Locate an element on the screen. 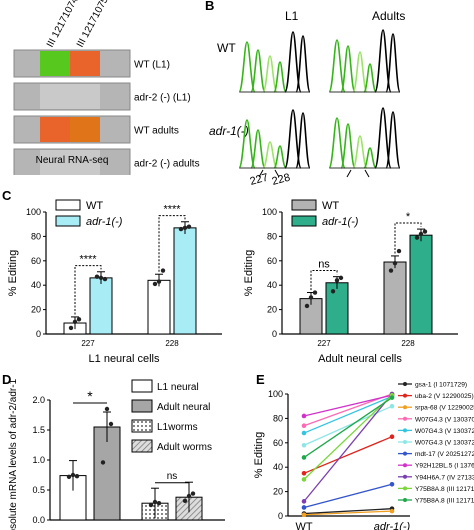 Image resolution: width=474 pixels, height=530 pixels. y-tick-label: 80 is located at coordinates (278, 418).